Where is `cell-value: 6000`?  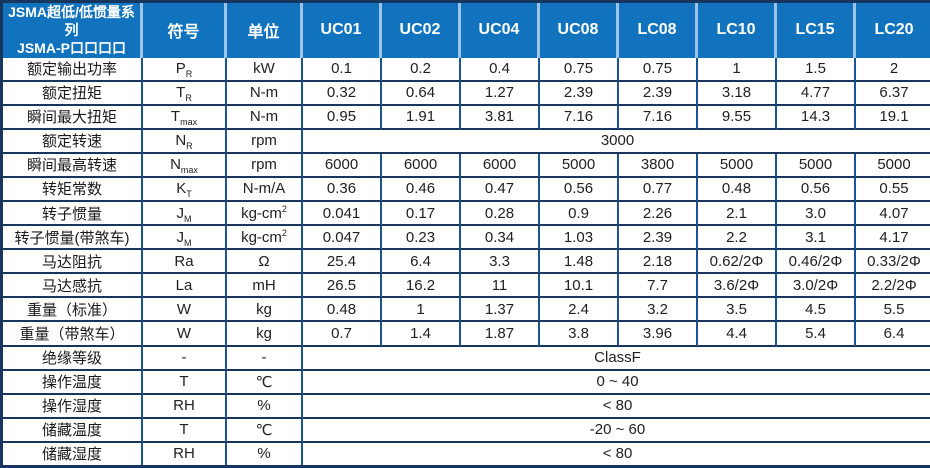 cell-value: 6000 is located at coordinates (342, 165).